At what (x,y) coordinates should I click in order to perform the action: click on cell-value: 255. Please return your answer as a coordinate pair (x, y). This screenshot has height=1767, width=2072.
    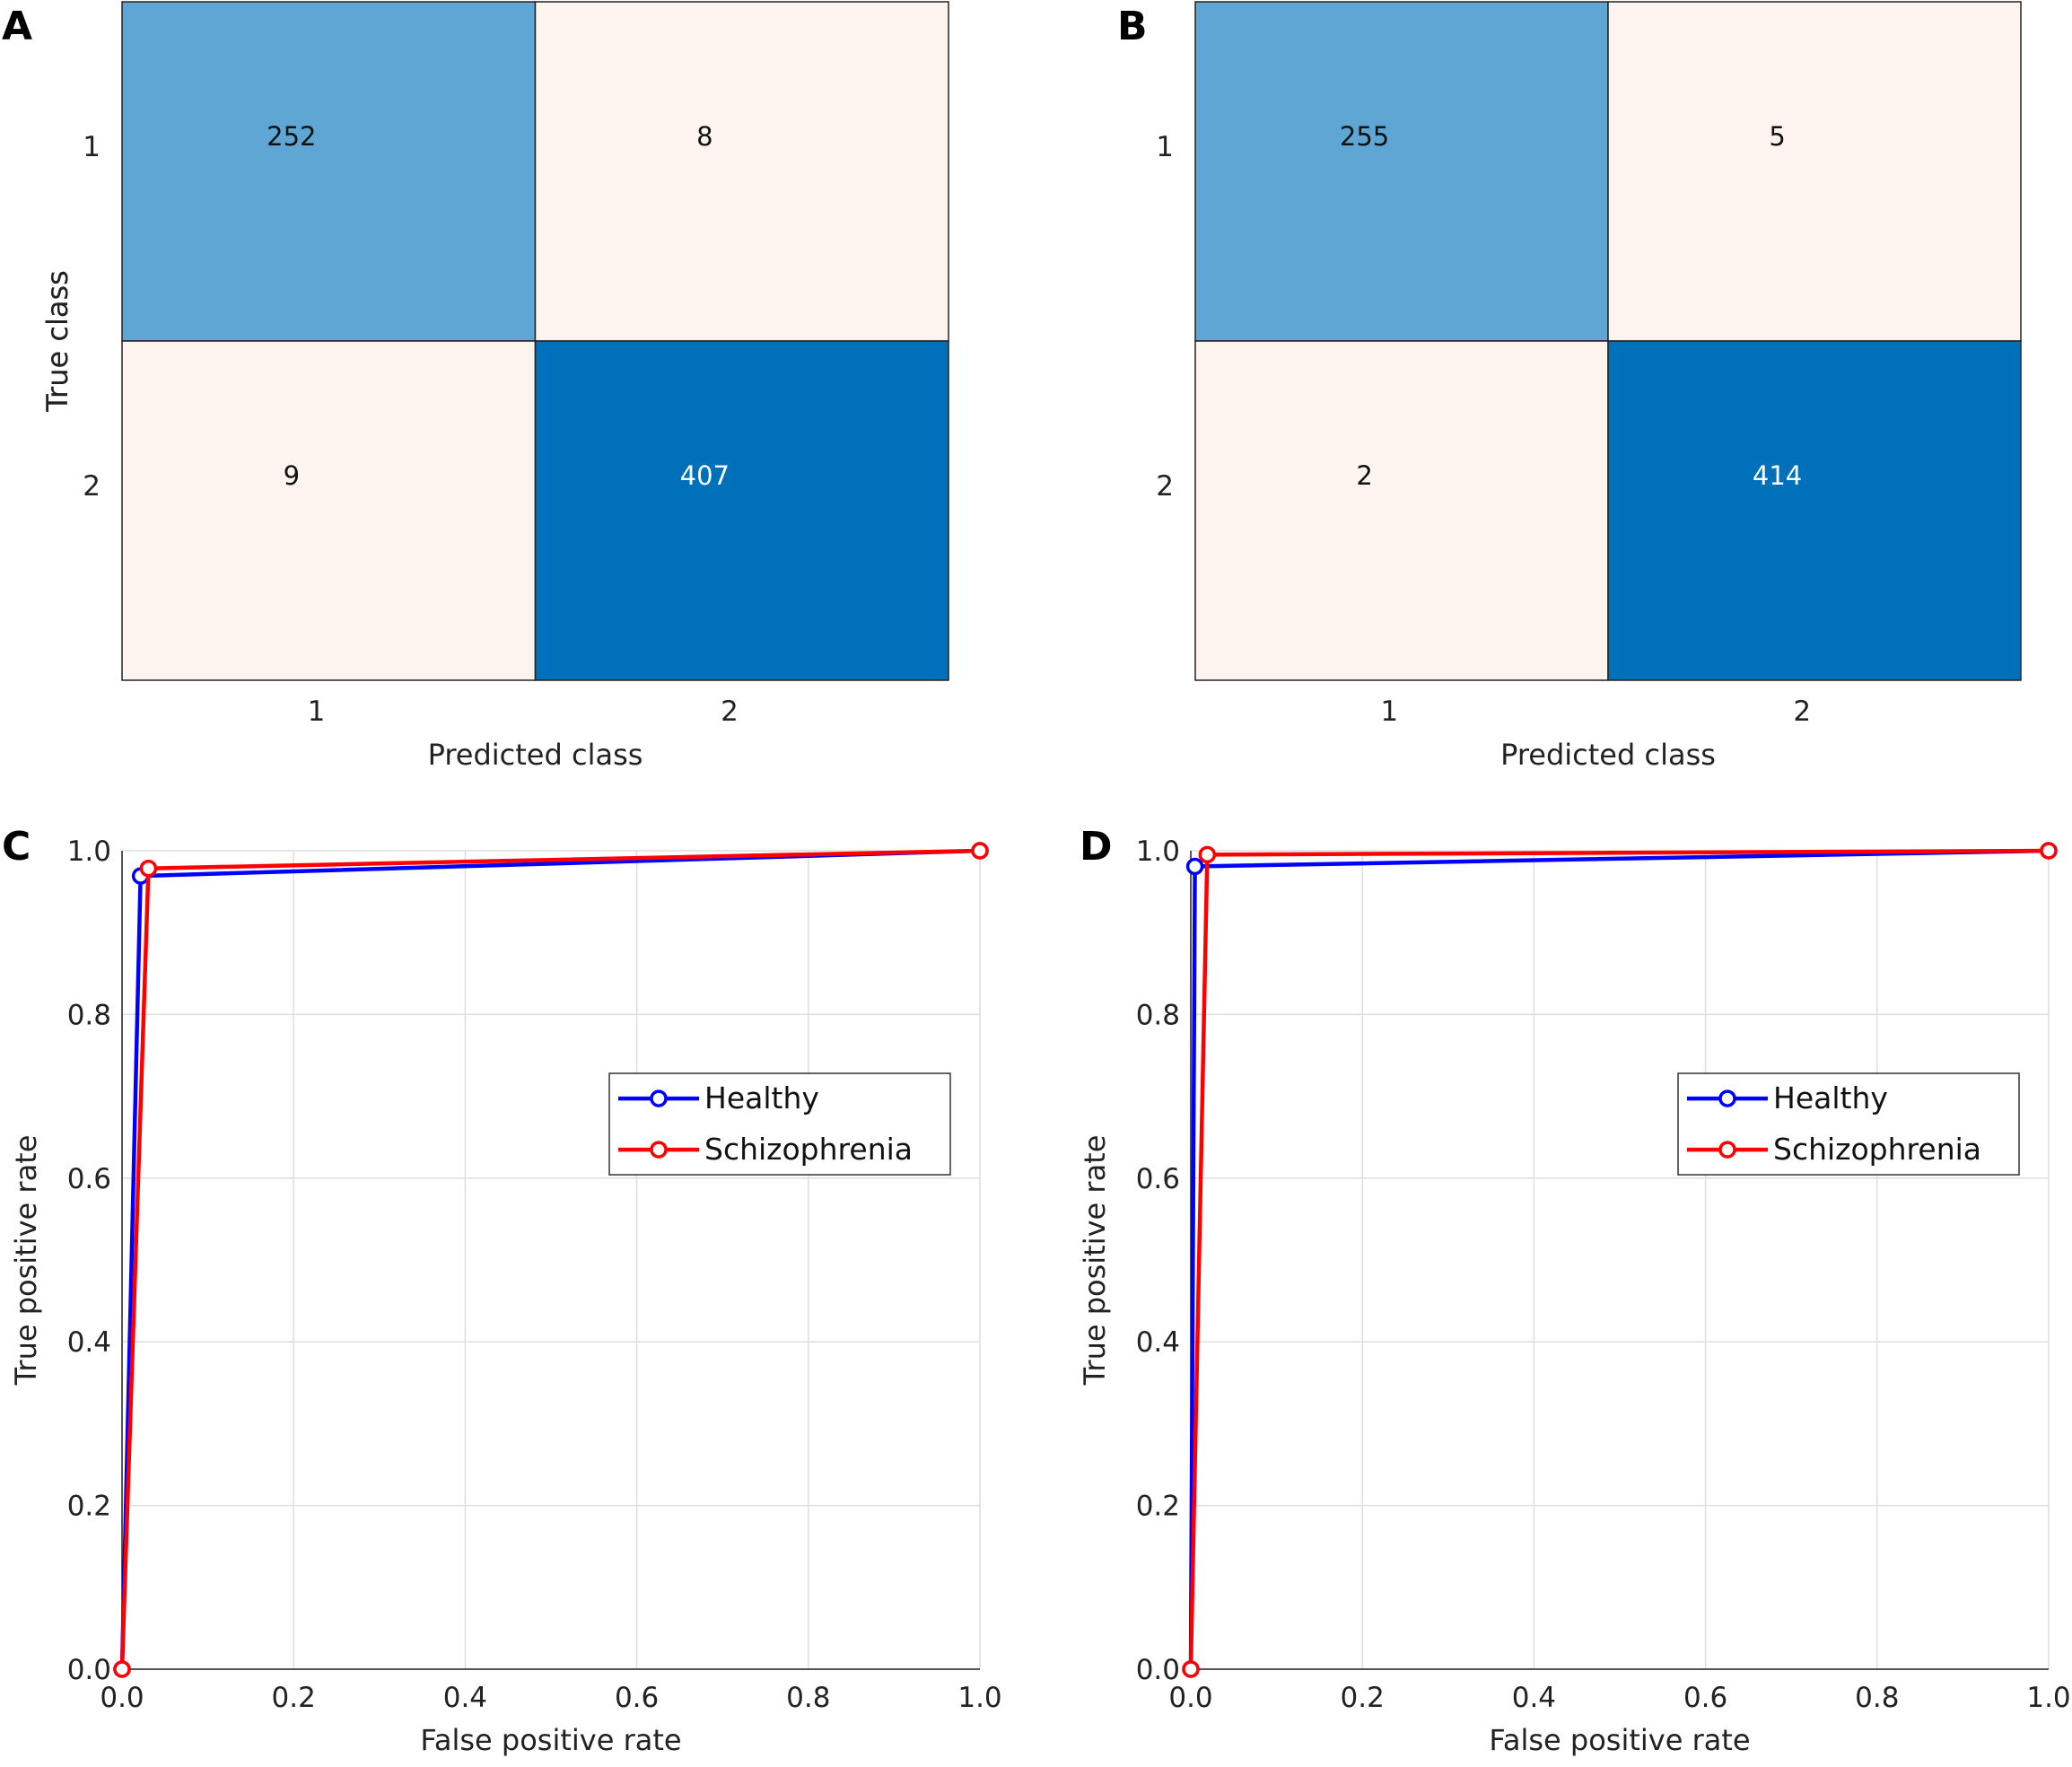
    Looking at the image, I should click on (1364, 136).